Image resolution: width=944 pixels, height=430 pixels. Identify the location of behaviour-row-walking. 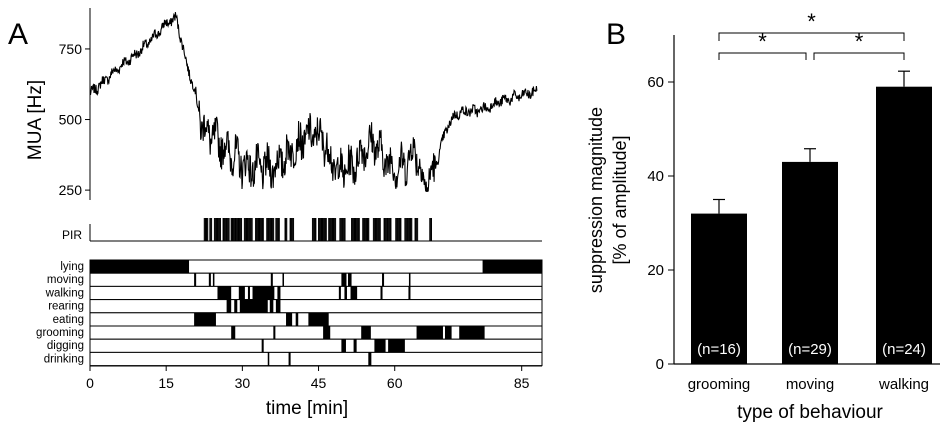
(316, 293).